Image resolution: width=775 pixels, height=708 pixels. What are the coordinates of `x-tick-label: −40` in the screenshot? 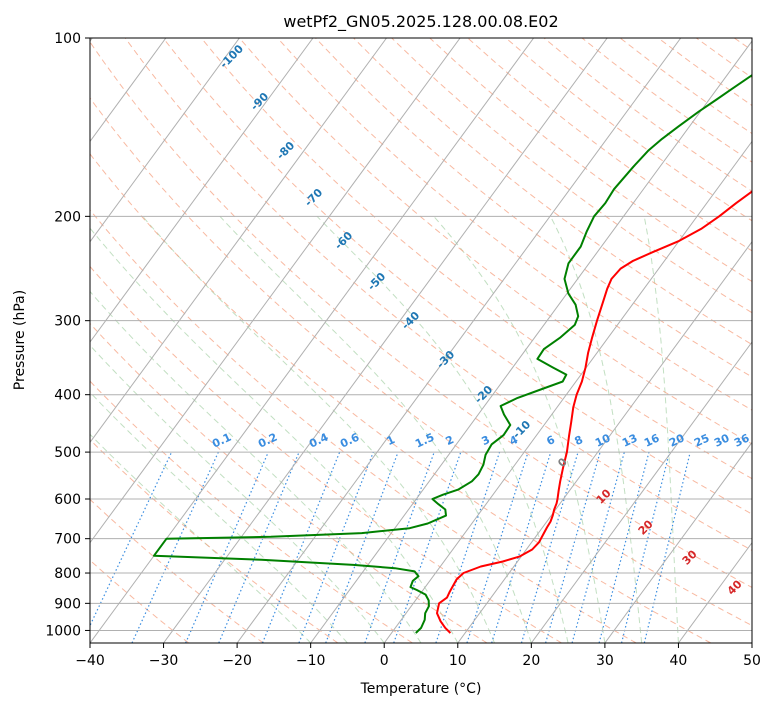 It's located at (90, 661).